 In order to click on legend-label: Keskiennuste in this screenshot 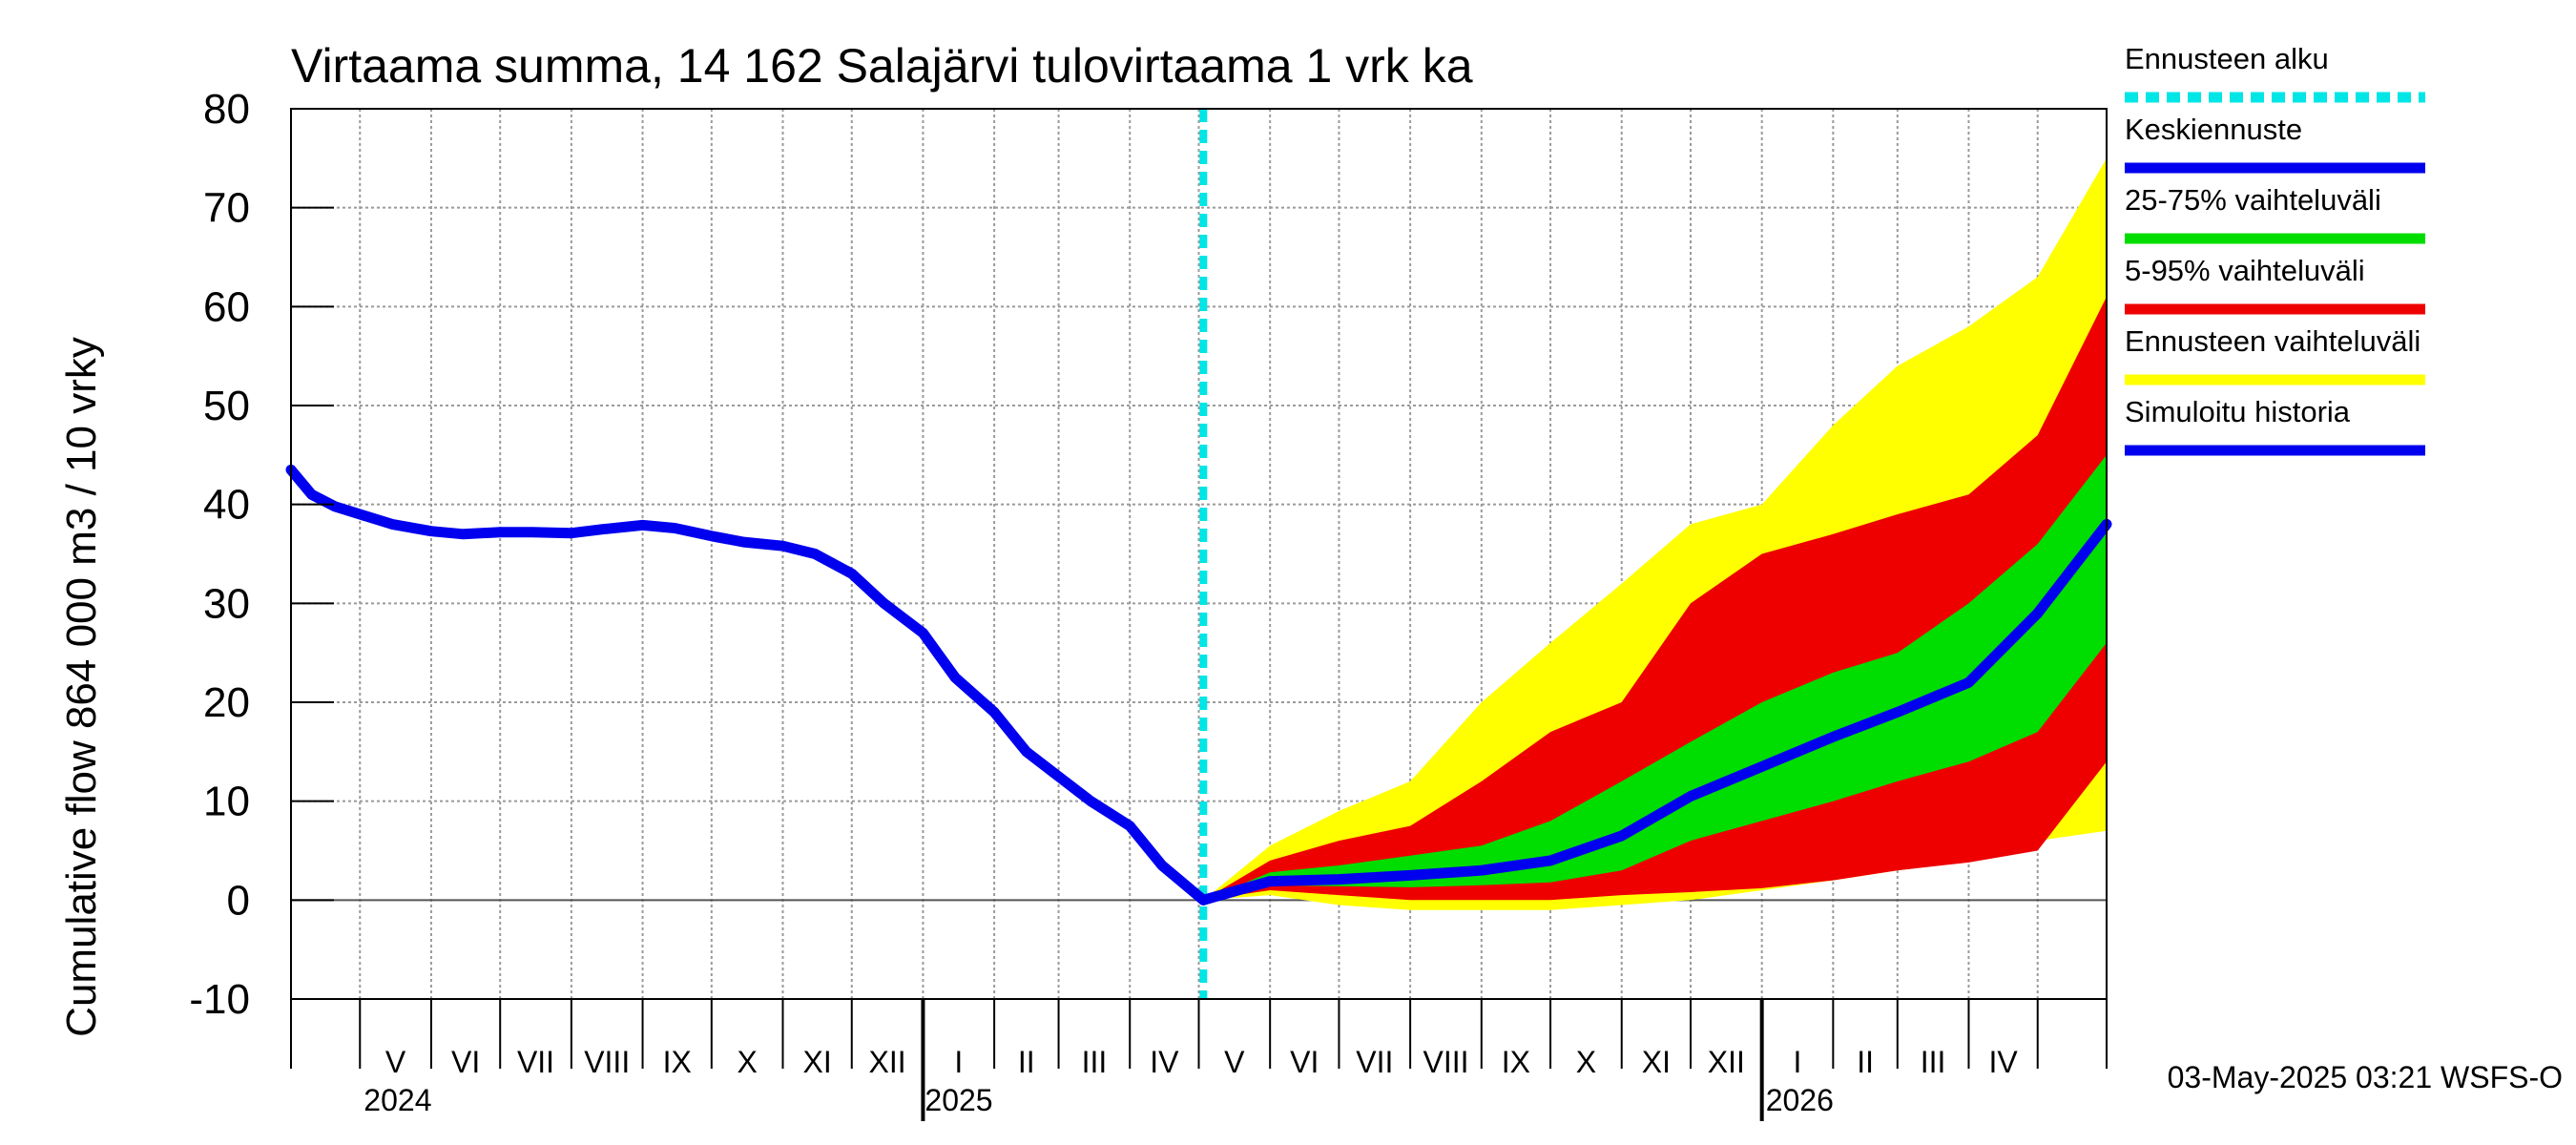, I will do `click(2213, 129)`.